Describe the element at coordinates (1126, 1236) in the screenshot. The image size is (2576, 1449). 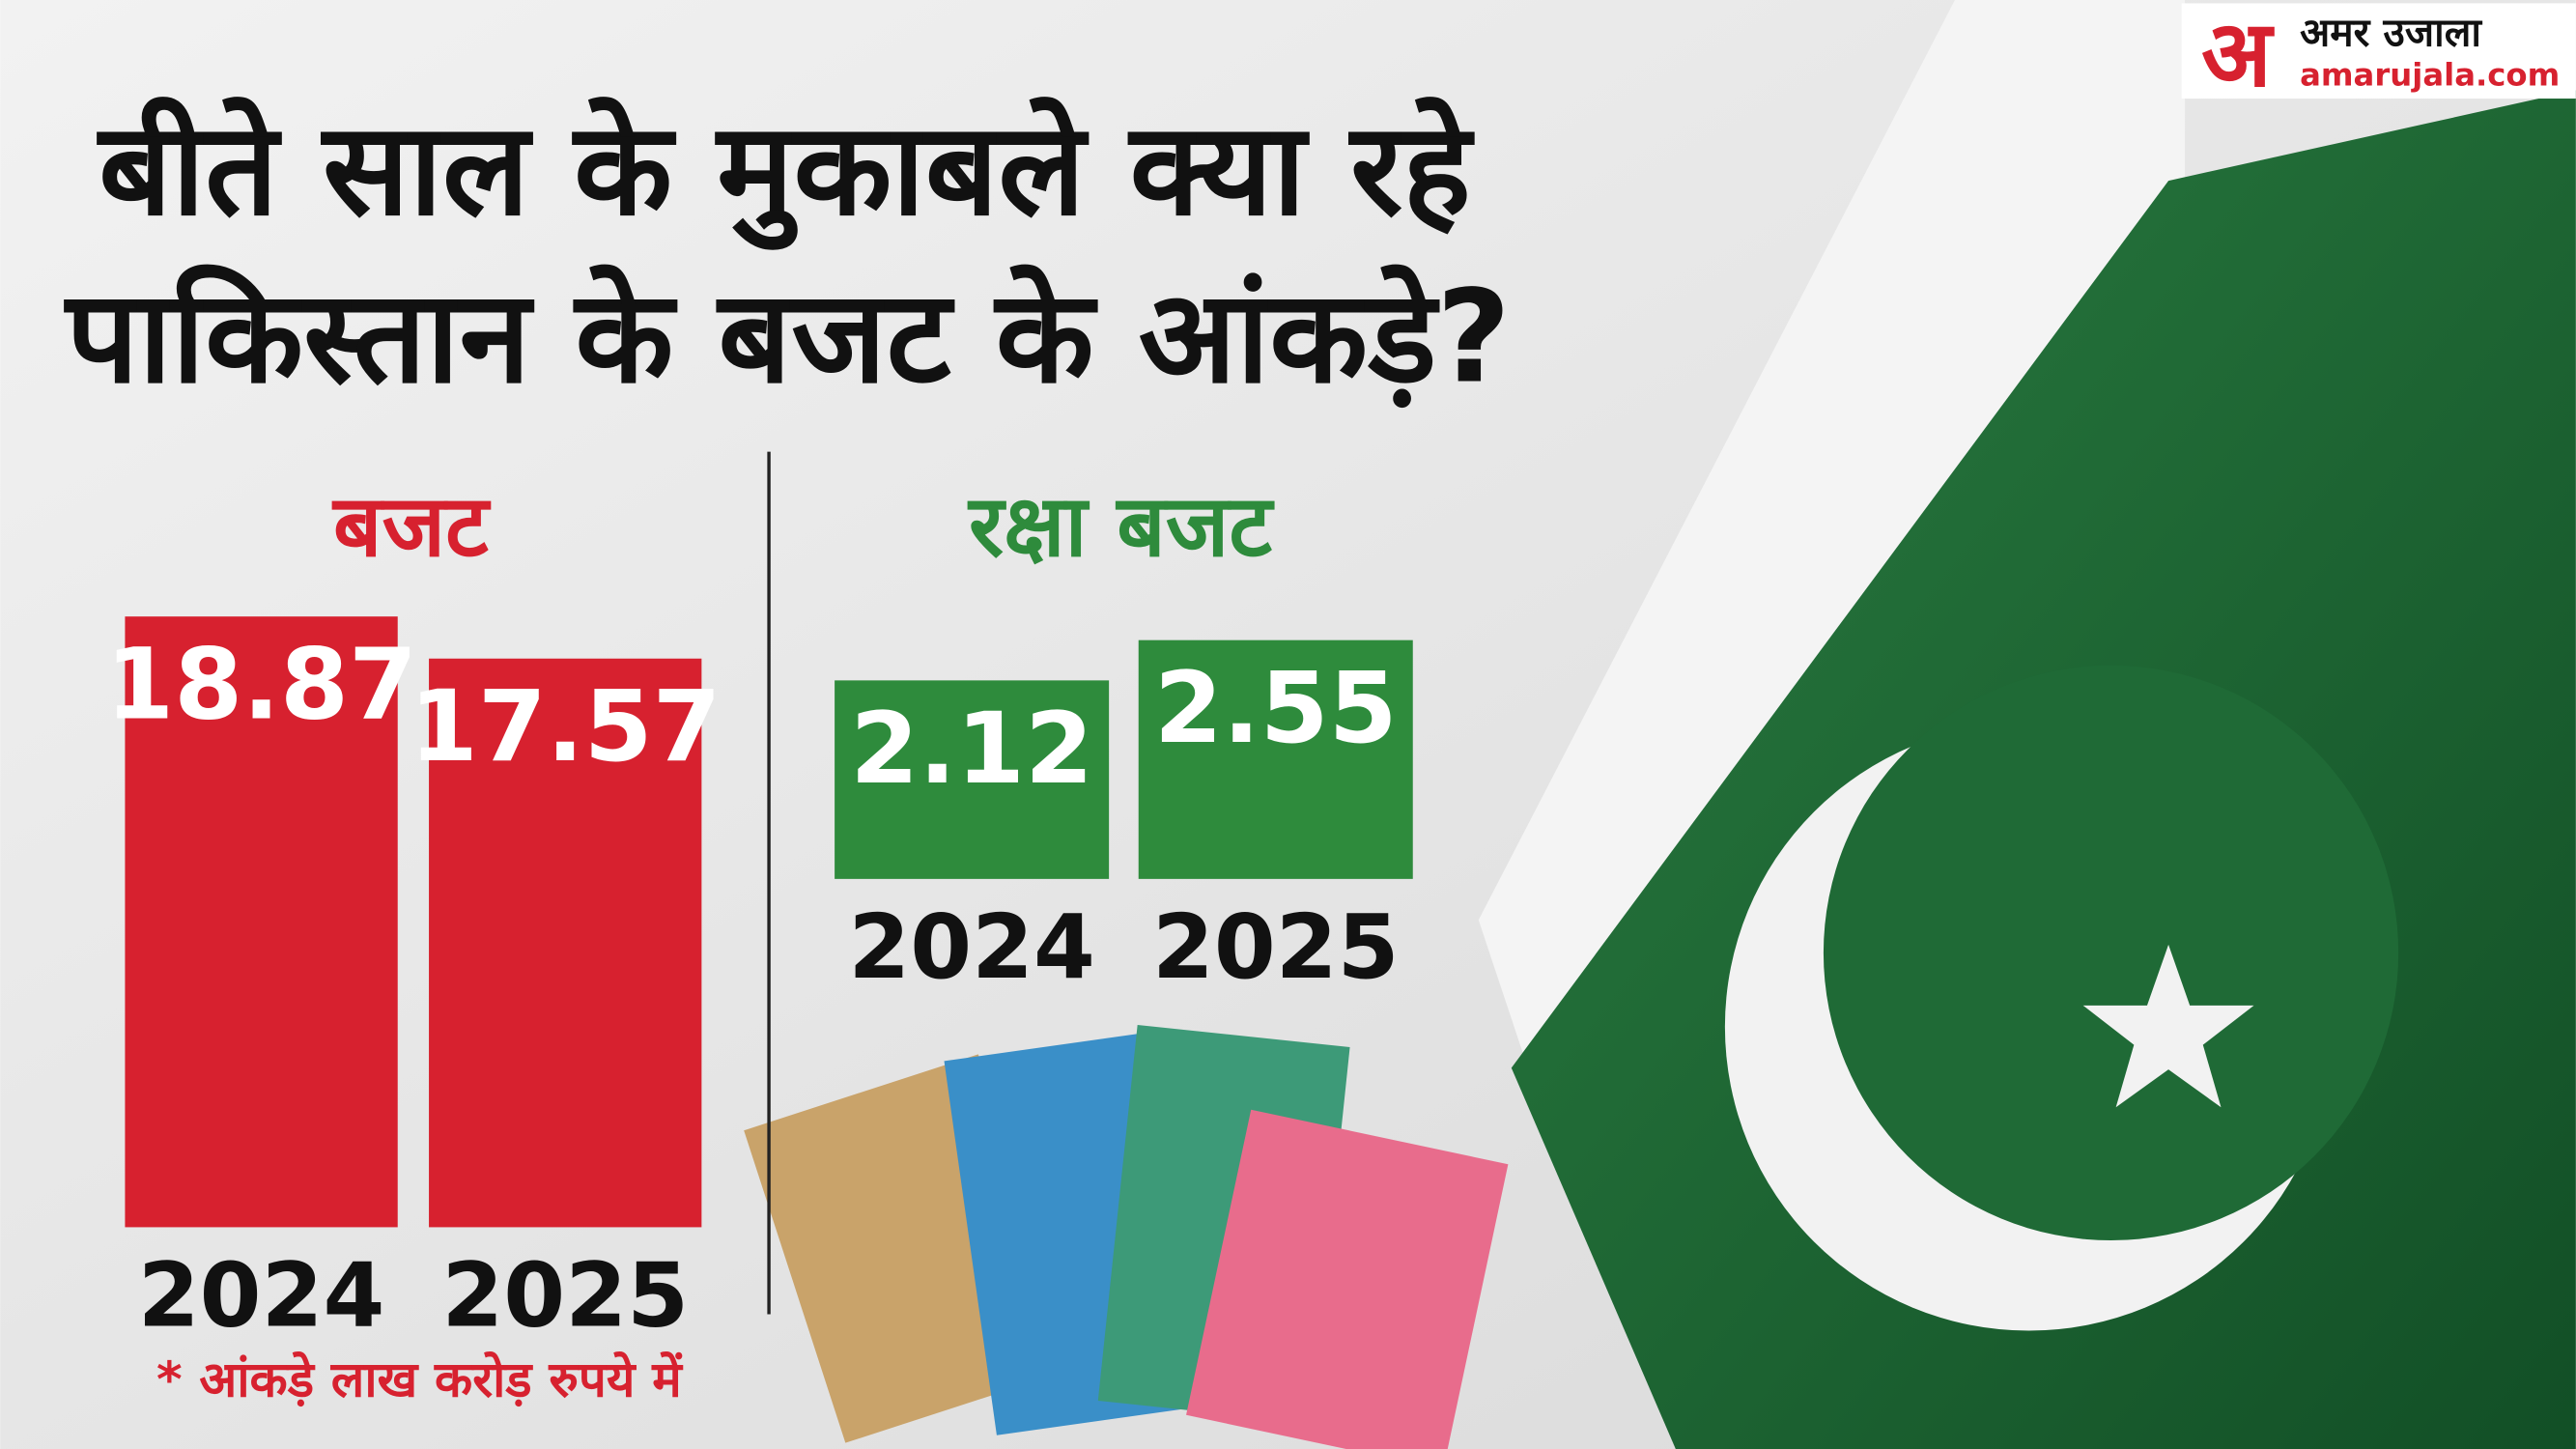
I see `currency-notes` at that location.